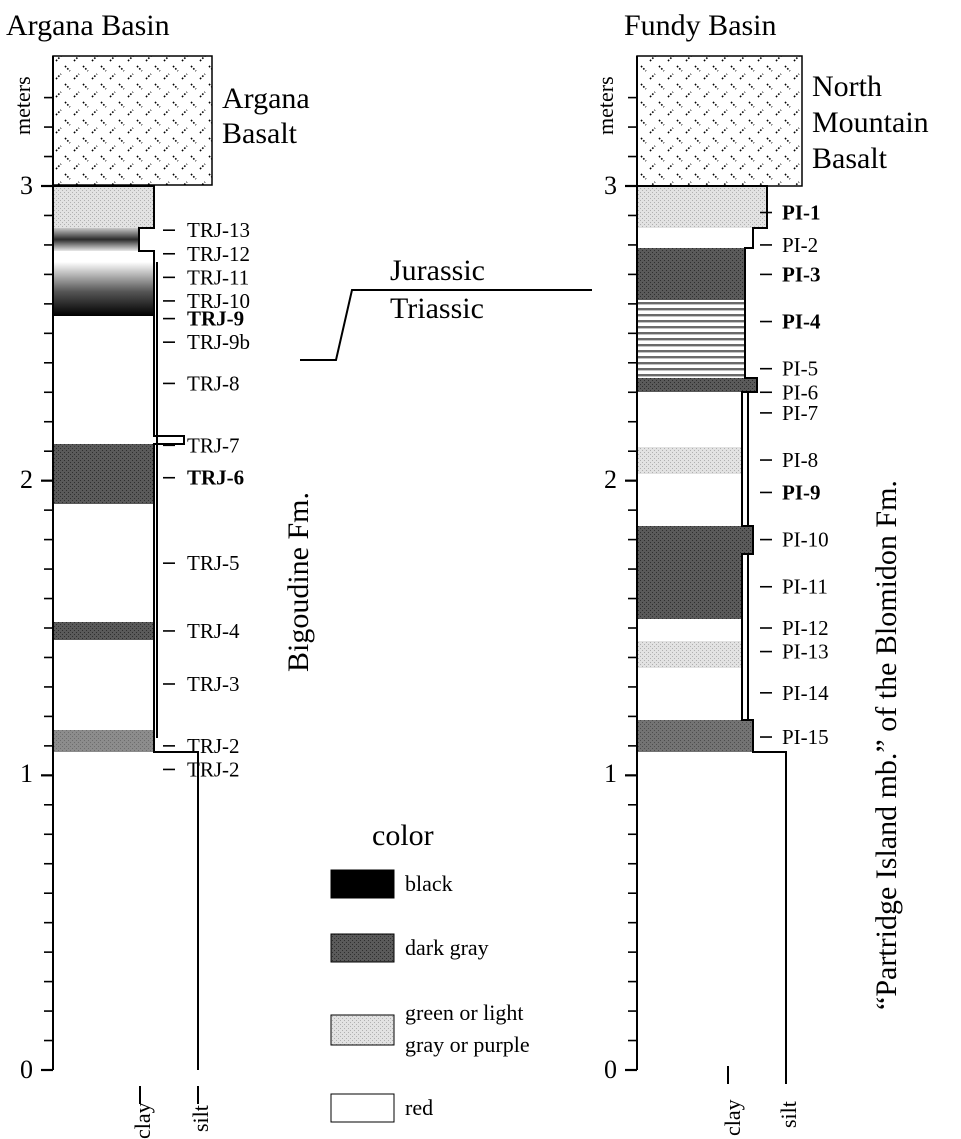 The image size is (961, 1139). Describe the element at coordinates (26, 185) in the screenshot. I see `argana-tick-label-3: 3` at that location.